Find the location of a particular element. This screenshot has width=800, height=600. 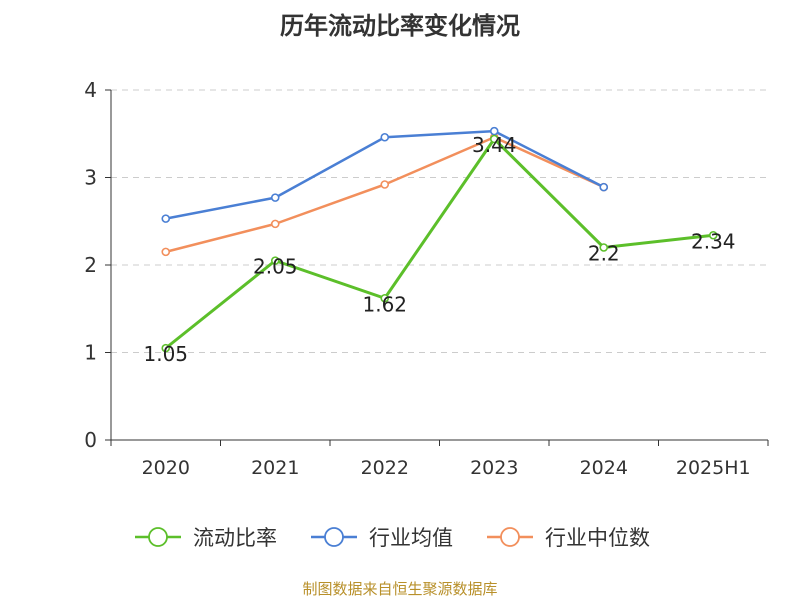

data-label: 1.62 is located at coordinates (384, 304).